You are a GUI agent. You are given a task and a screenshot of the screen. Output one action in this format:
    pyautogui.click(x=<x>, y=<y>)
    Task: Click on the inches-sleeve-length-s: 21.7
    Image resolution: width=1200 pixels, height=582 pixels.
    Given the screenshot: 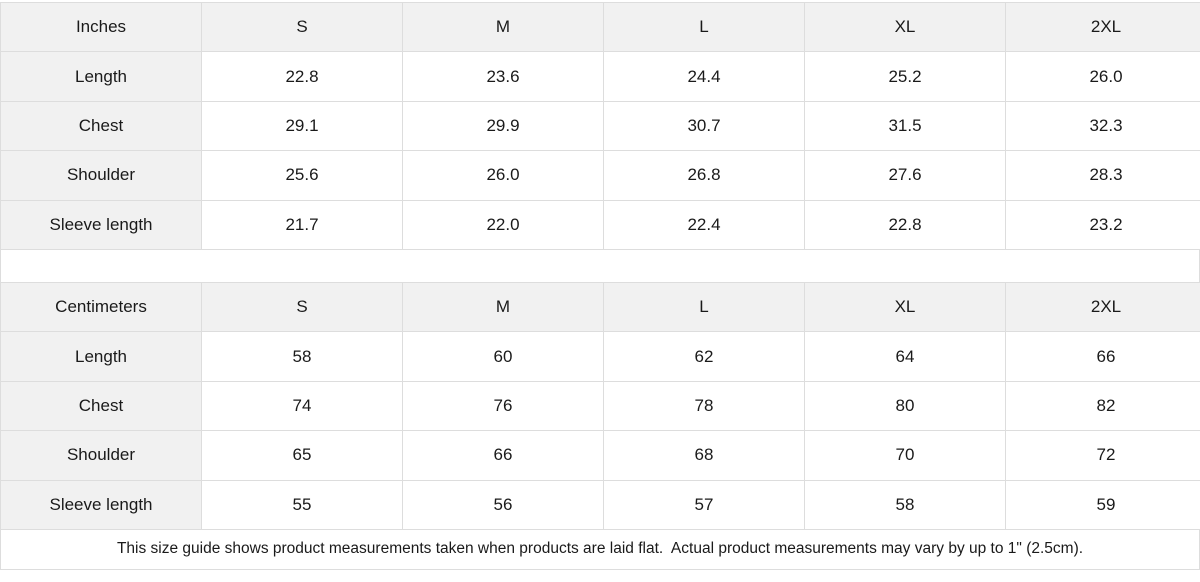 What is the action you would take?
    pyautogui.click(x=302, y=224)
    